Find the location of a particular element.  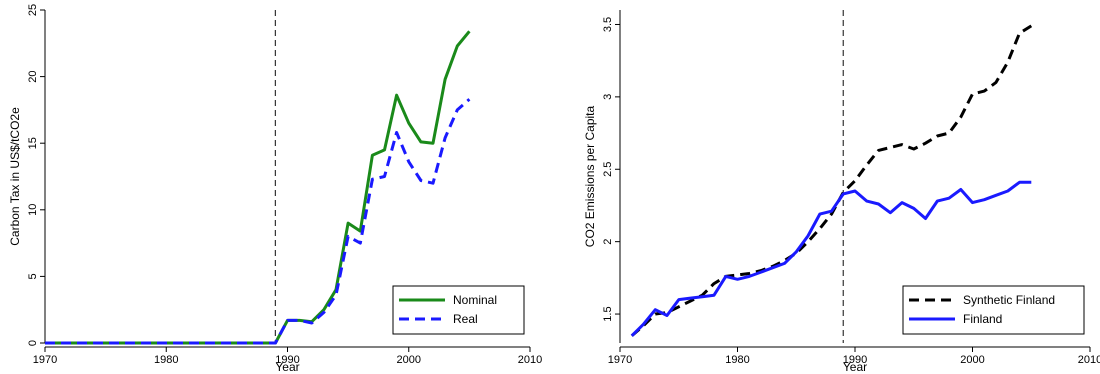

legend-label-synthetic-finland: Synthetic Finland is located at coordinates (1009, 300).